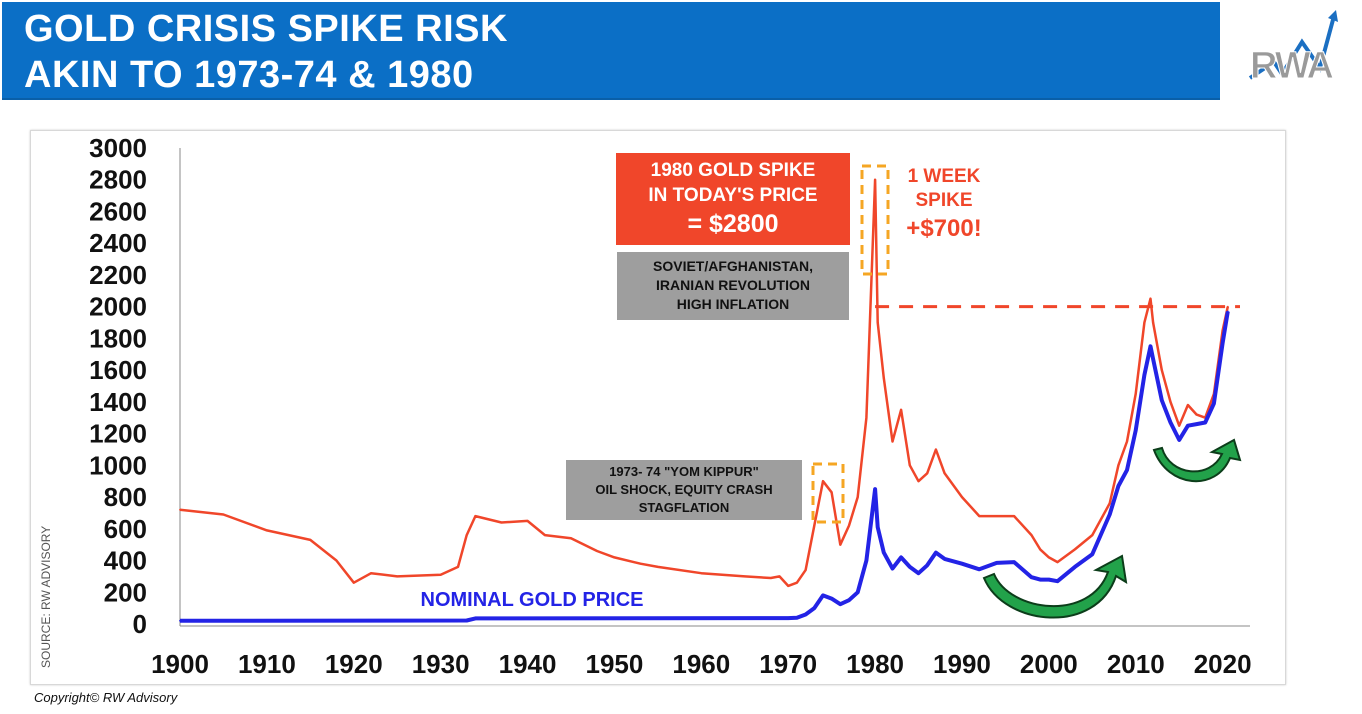 The height and width of the screenshot is (714, 1362). I want to click on y-tick-label: 2200, so click(118, 275).